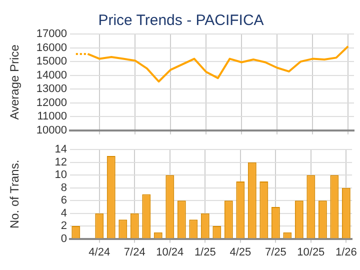 The height and width of the screenshot is (270, 360). What do you see at coordinates (51, 130) in the screenshot?
I see `y-tick-label: 10000` at bounding box center [51, 130].